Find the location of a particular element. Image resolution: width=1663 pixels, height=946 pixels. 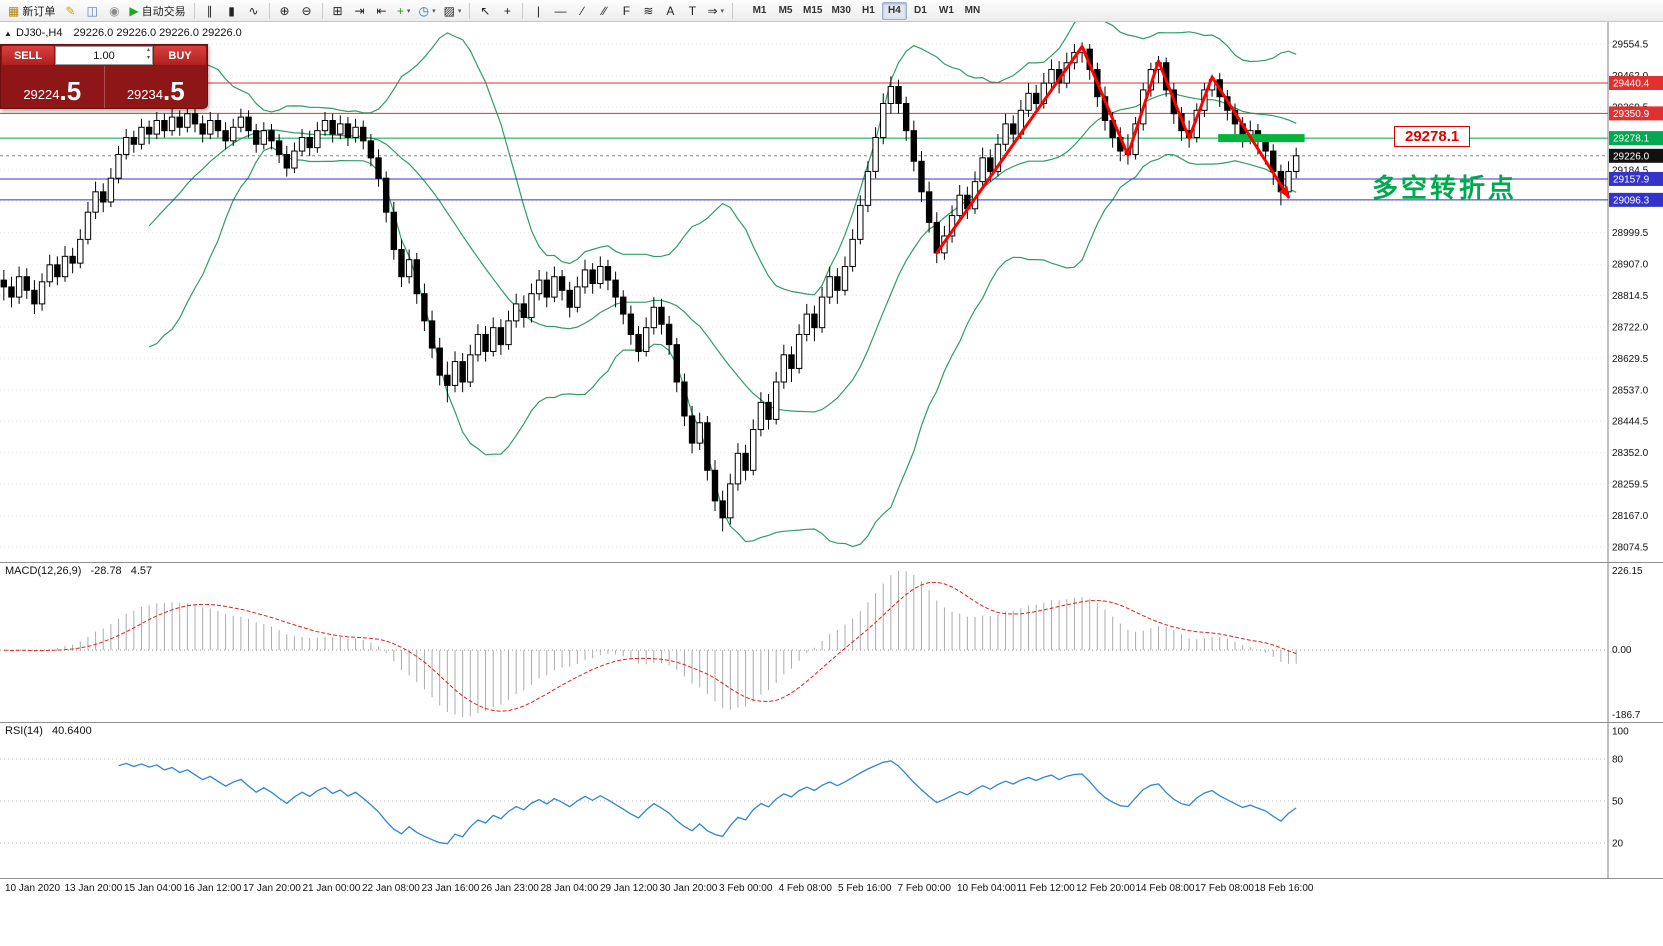

fibonacci-icon: F is located at coordinates (626, 10).